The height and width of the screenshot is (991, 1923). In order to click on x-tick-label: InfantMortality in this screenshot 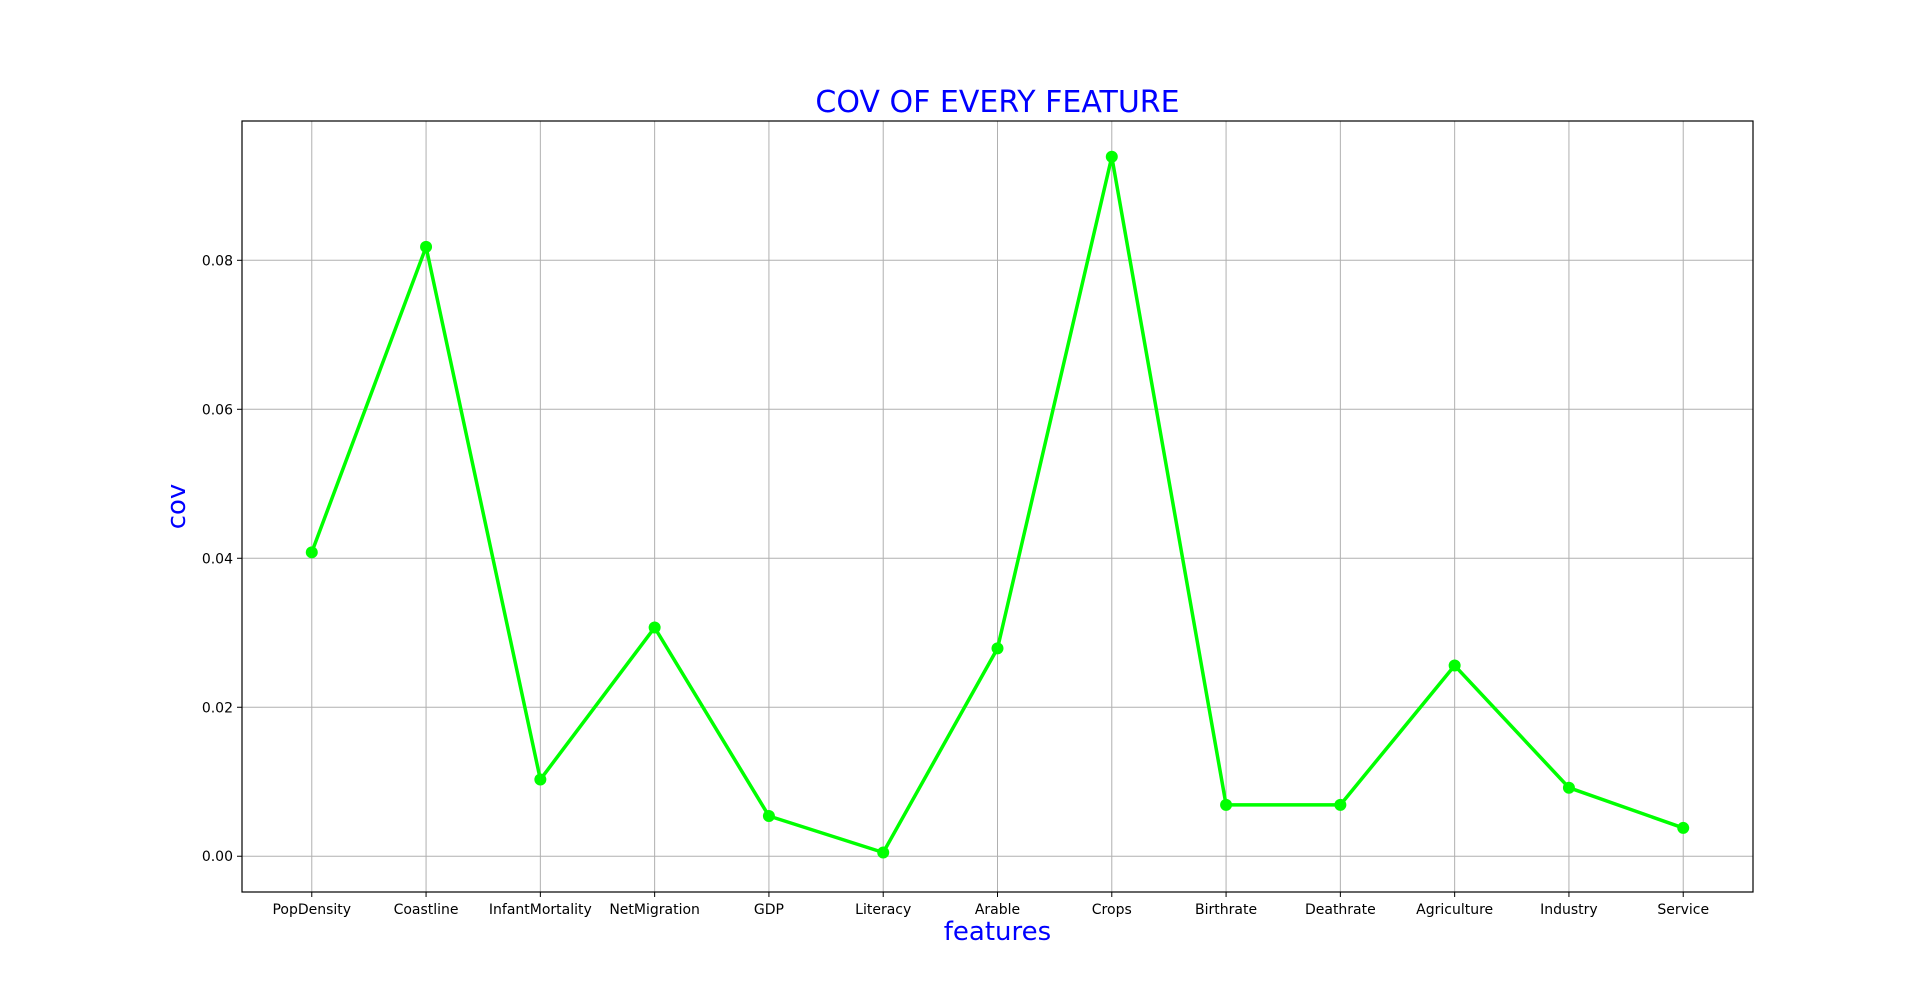, I will do `click(540, 910)`.